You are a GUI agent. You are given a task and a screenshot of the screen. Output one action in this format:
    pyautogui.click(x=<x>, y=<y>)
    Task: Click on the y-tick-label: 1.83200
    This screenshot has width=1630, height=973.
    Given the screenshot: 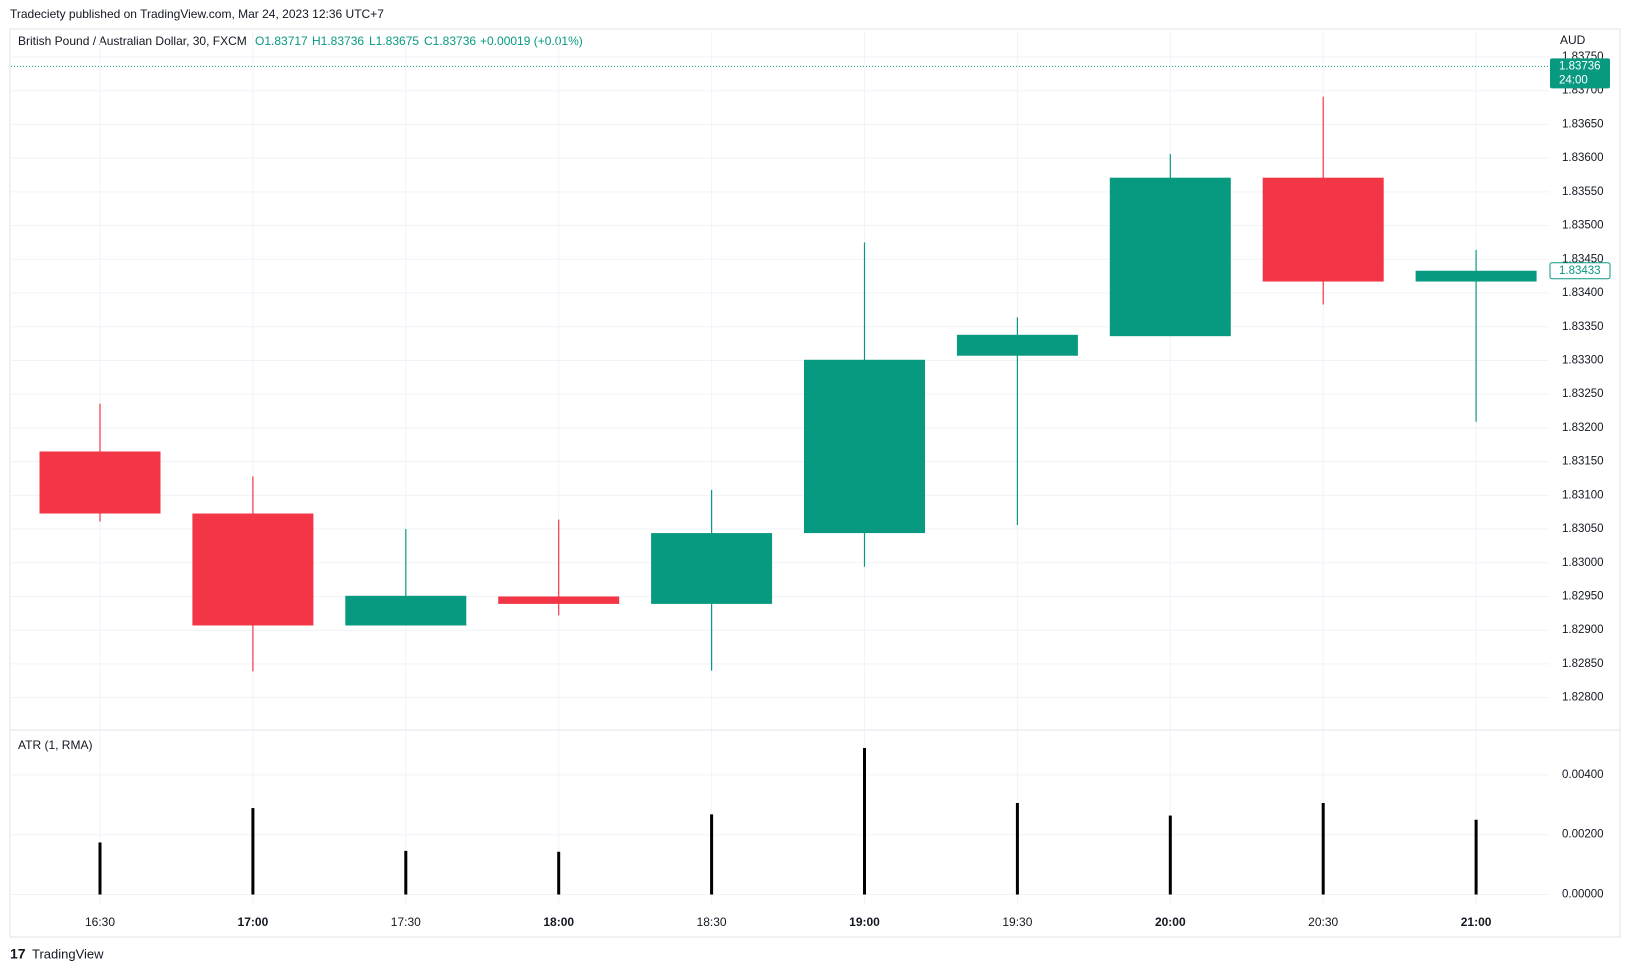 What is the action you would take?
    pyautogui.click(x=1583, y=428)
    